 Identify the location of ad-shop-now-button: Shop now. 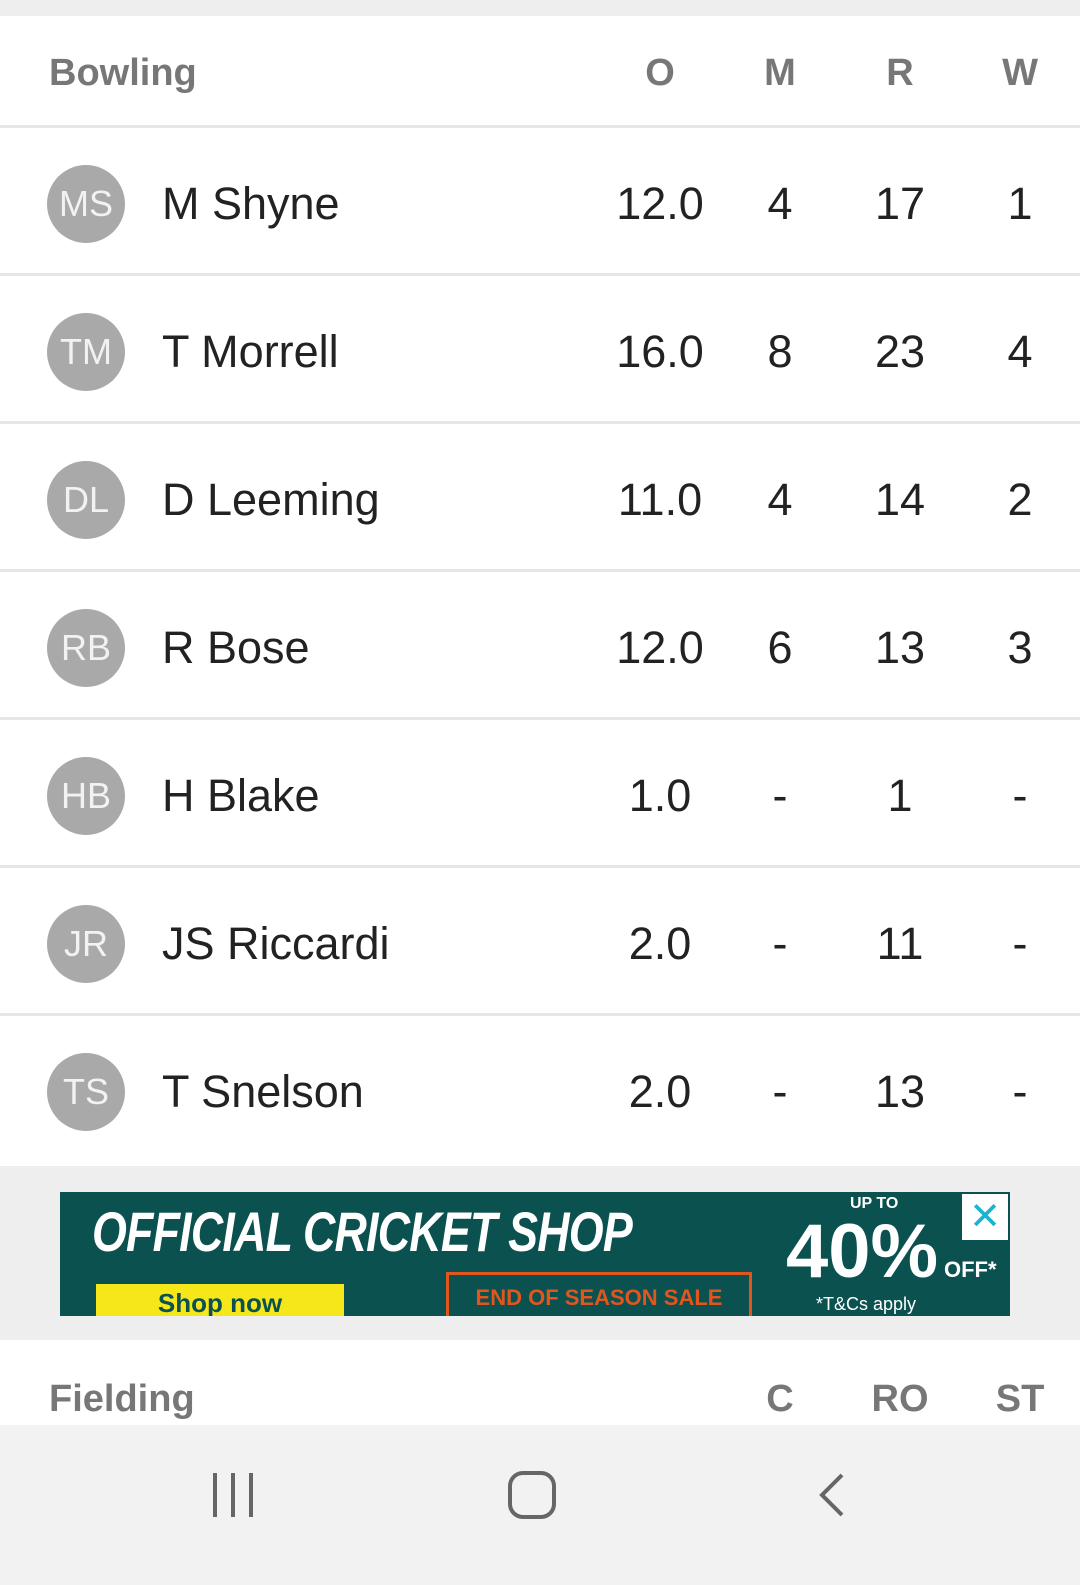
(220, 1300).